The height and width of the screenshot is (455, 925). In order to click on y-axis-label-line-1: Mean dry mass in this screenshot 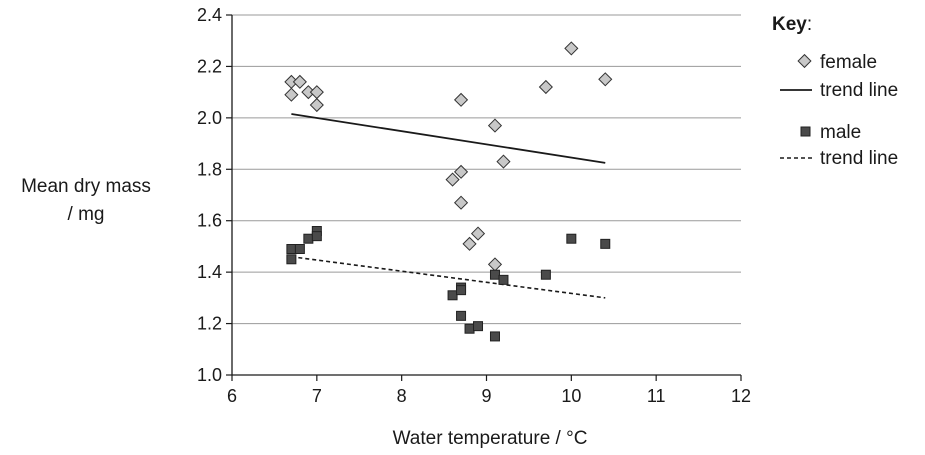, I will do `click(86, 186)`.